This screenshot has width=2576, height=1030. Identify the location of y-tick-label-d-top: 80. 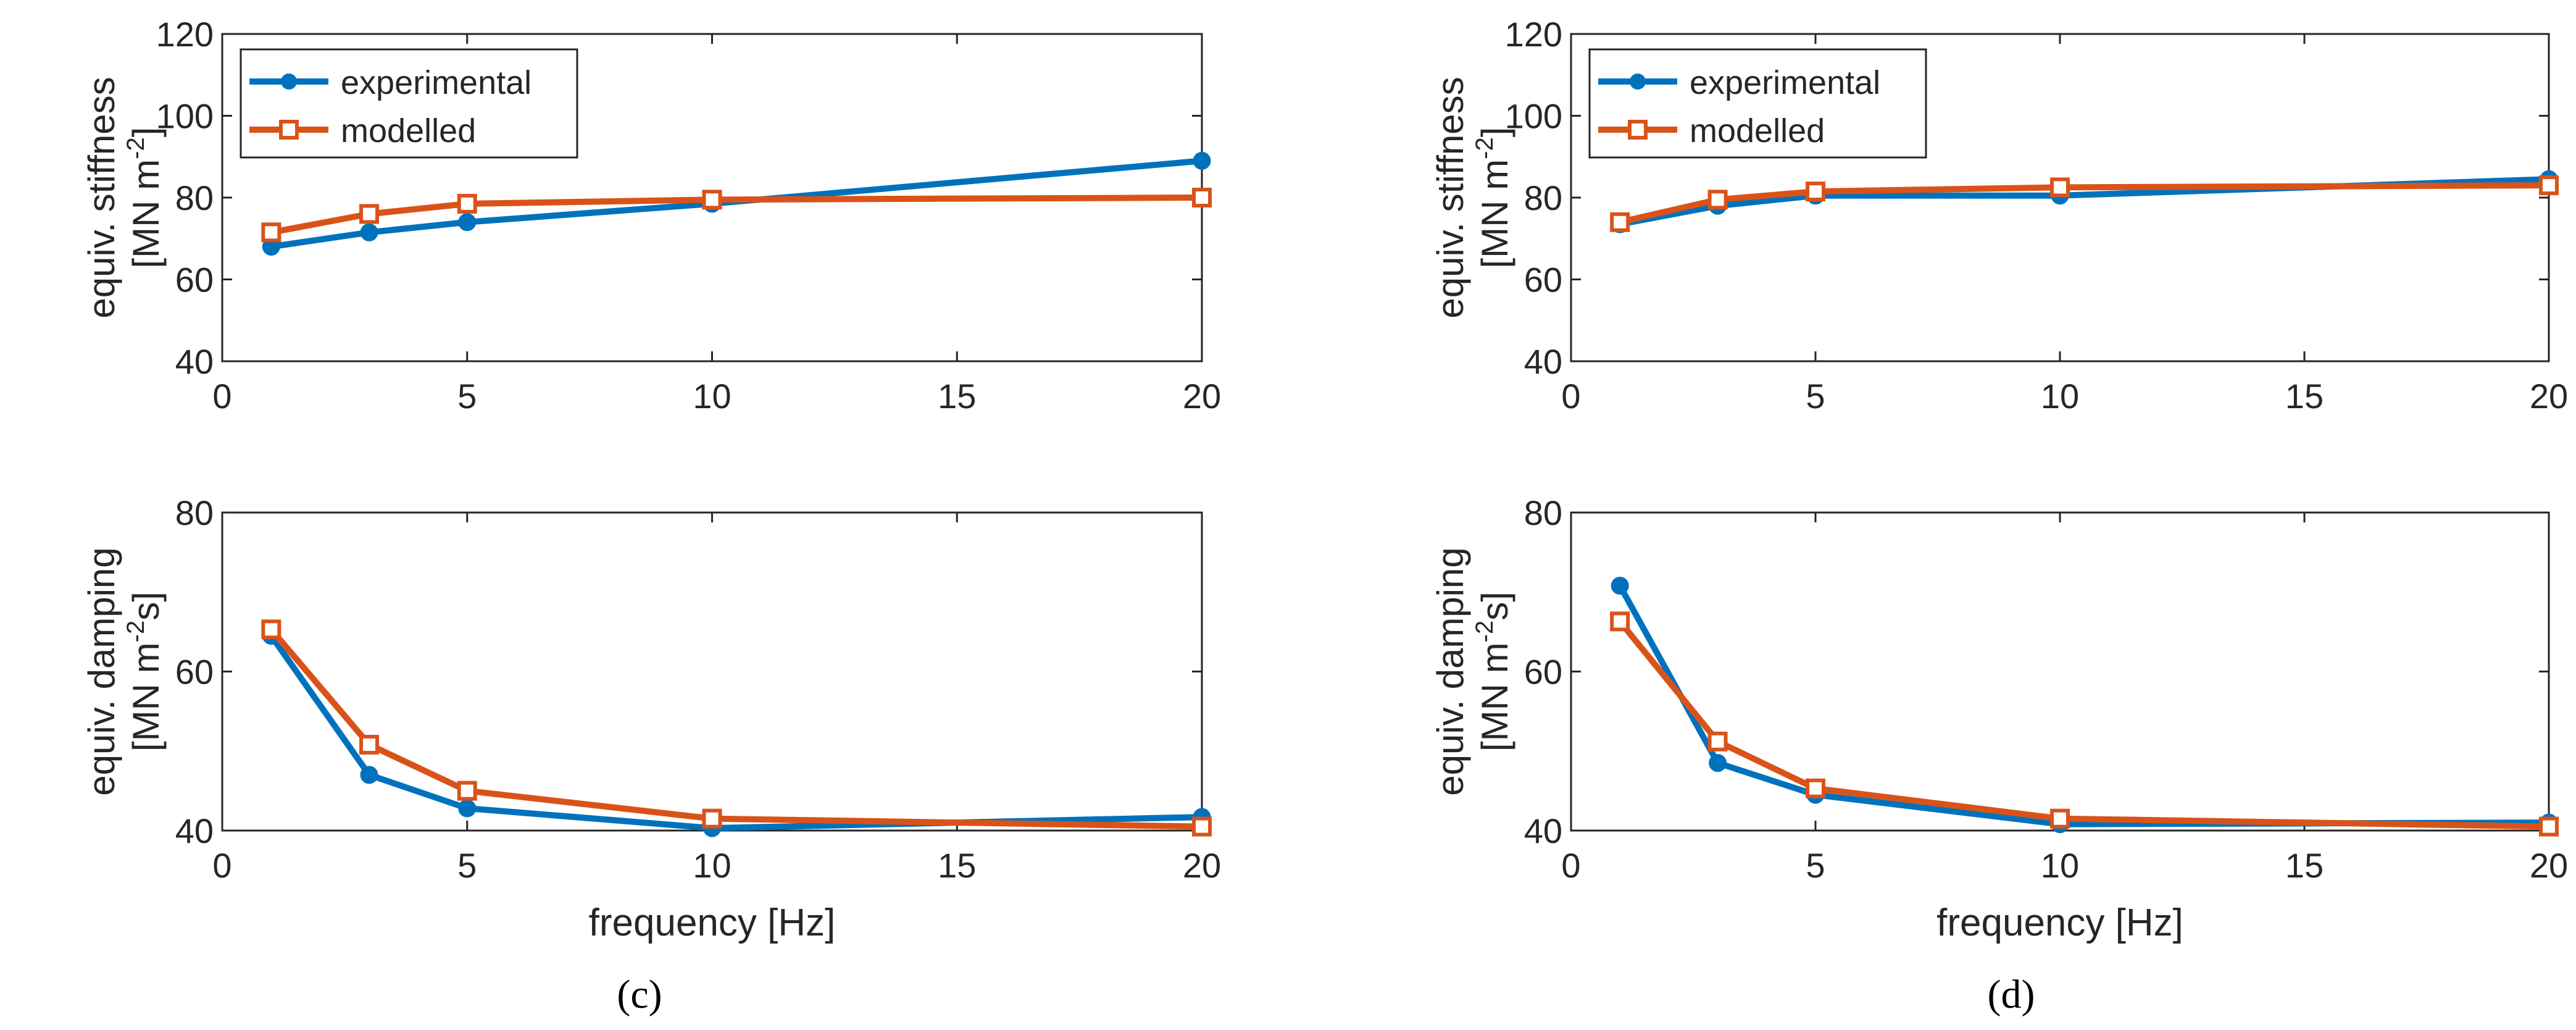
(1543, 198).